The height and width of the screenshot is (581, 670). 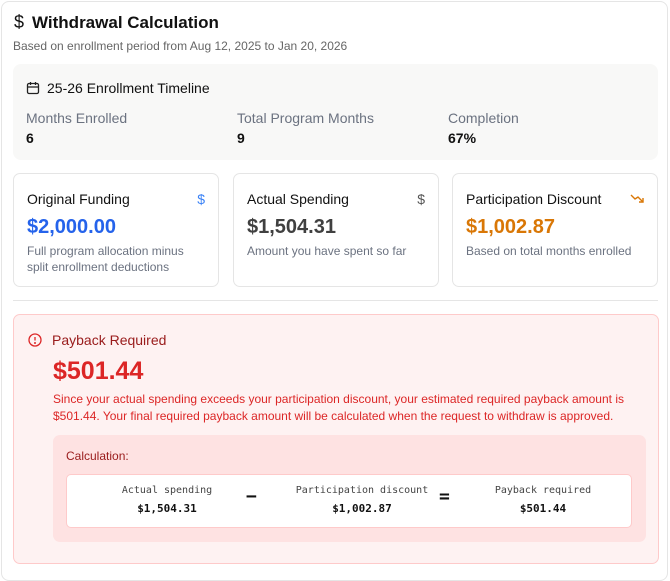 What do you see at coordinates (444, 496) in the screenshot?
I see `equals-sign: =` at bounding box center [444, 496].